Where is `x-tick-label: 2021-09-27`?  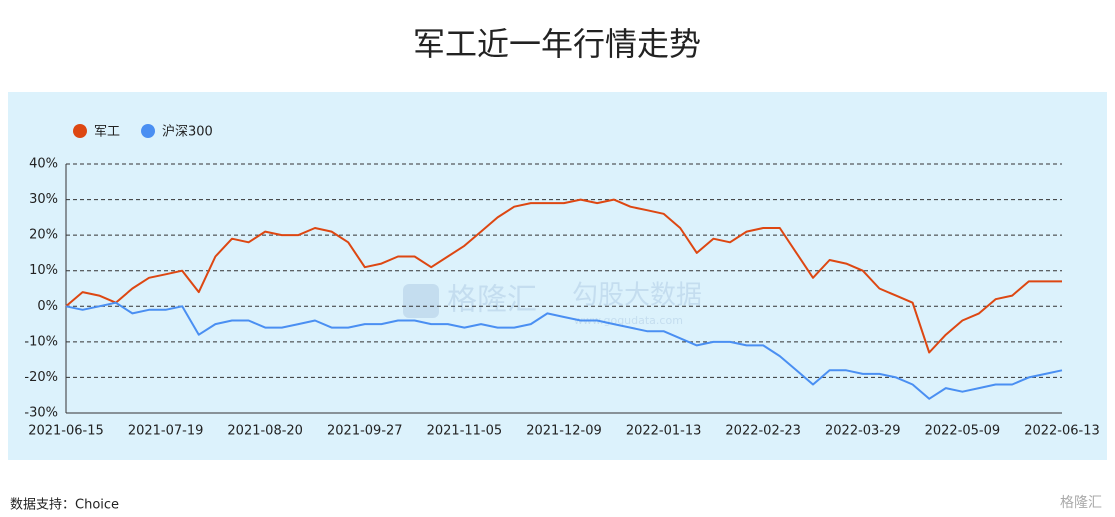
x-tick-label: 2021-09-27 is located at coordinates (365, 431).